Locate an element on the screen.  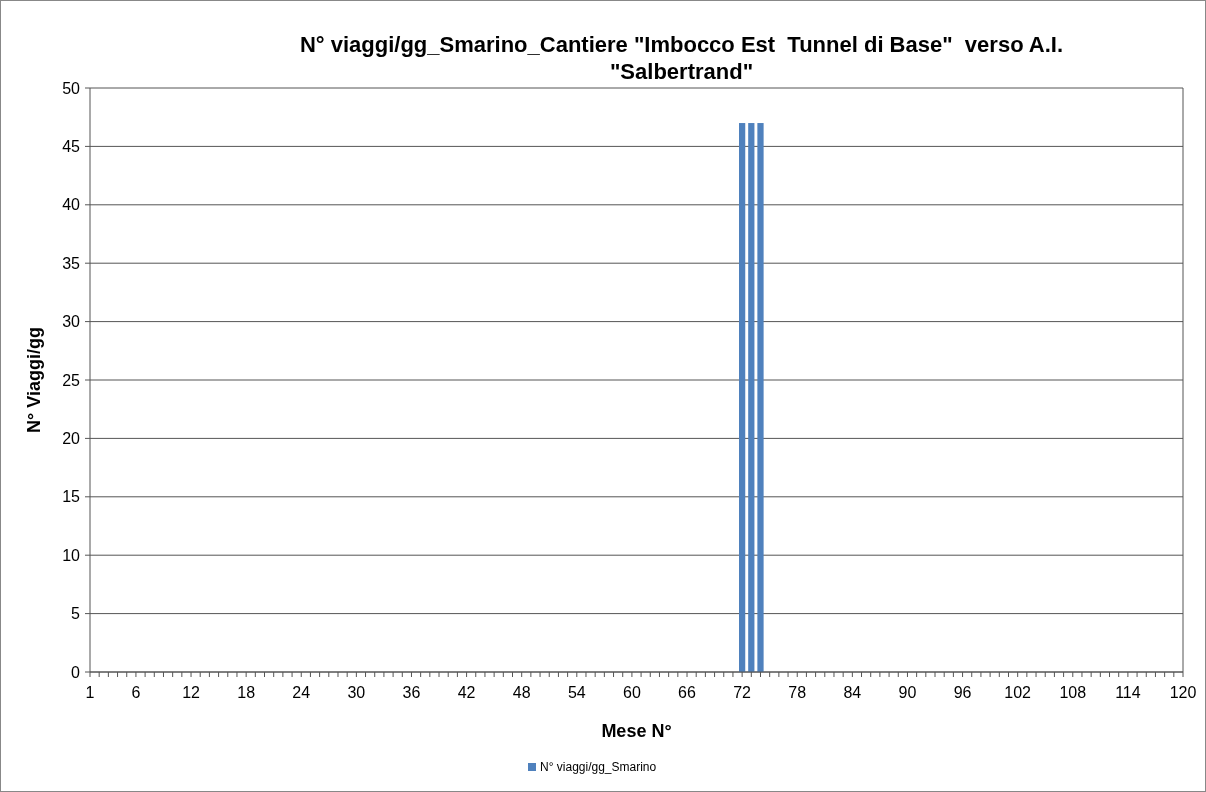
y-tick-label: 45 is located at coordinates (71, 146).